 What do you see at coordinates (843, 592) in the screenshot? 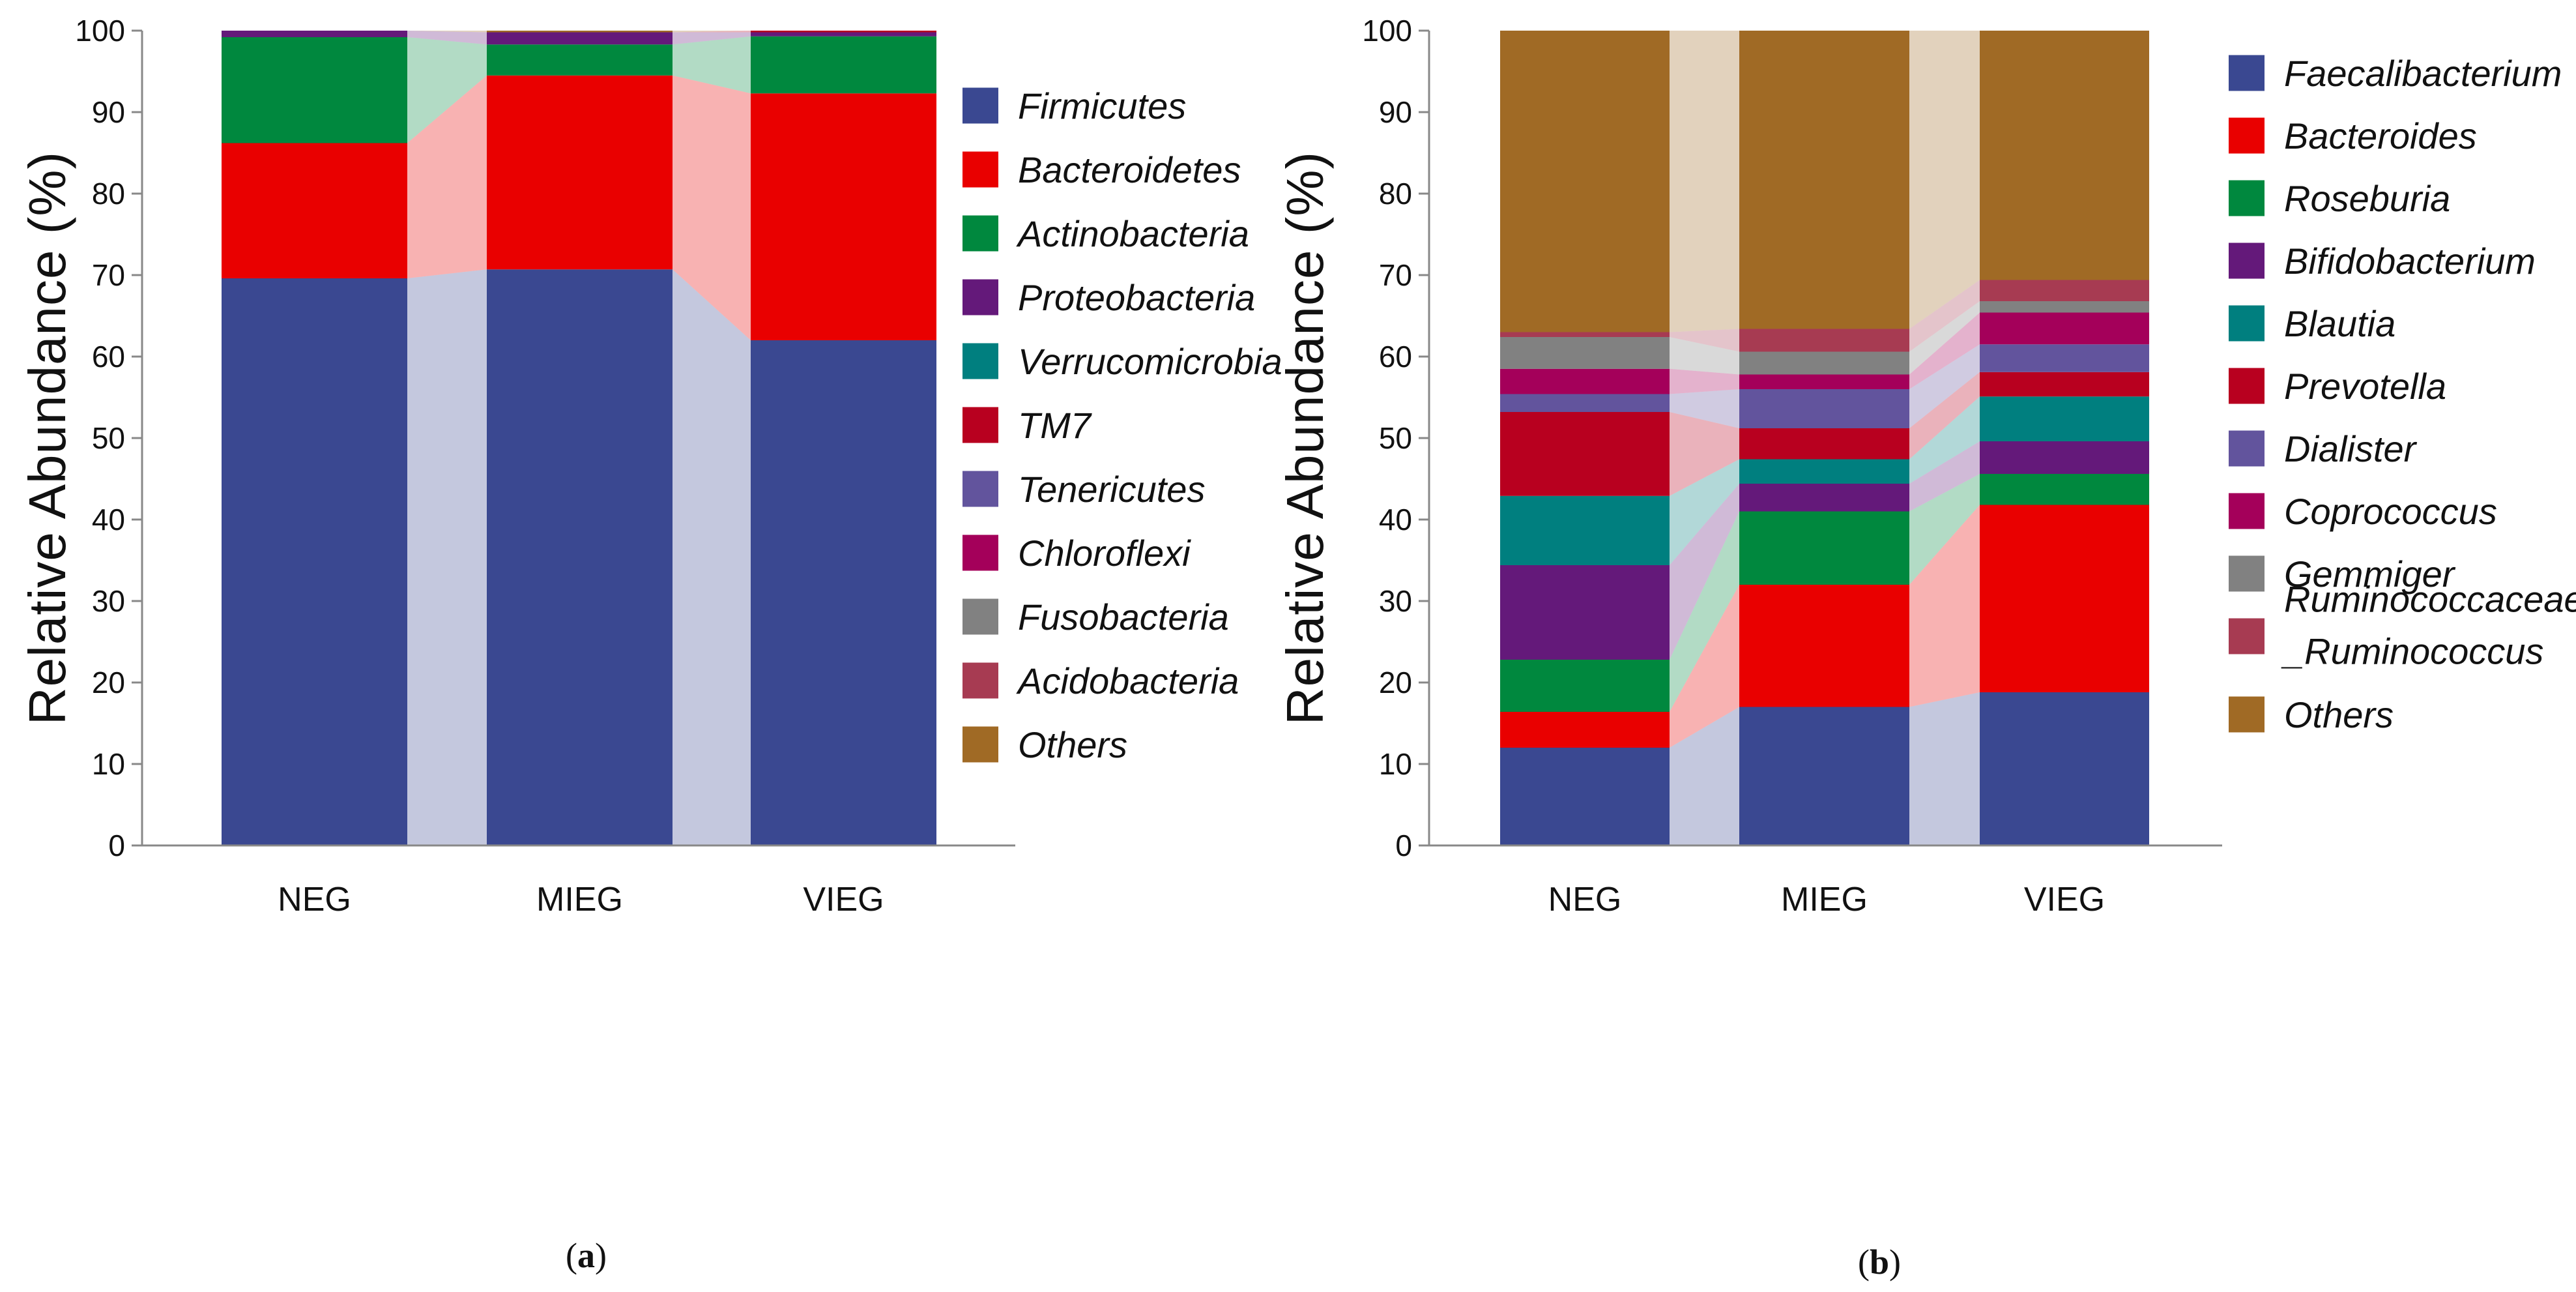
I see `bar-vieg-firmicutes` at bounding box center [843, 592].